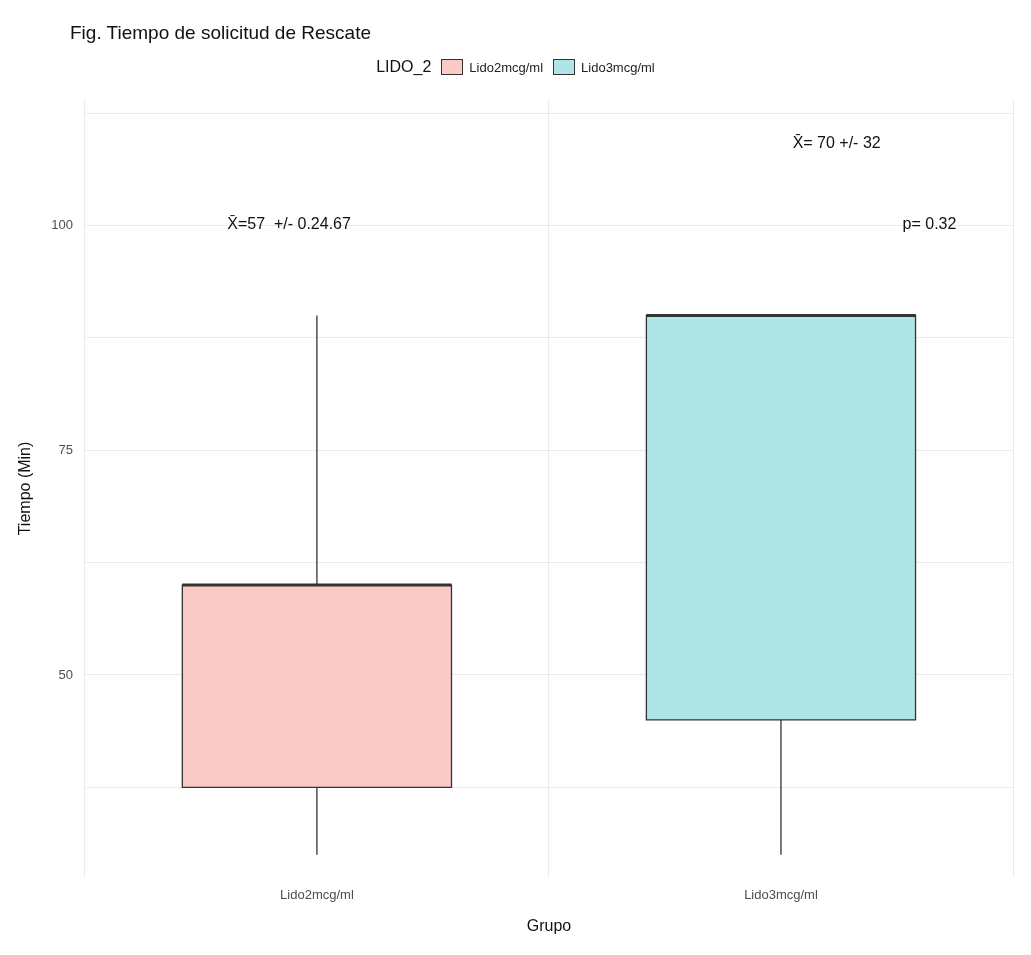 The image size is (1031, 955). Describe the element at coordinates (289, 223) in the screenshot. I see `annotation: X̄=57 +/- 0.24.67` at that location.